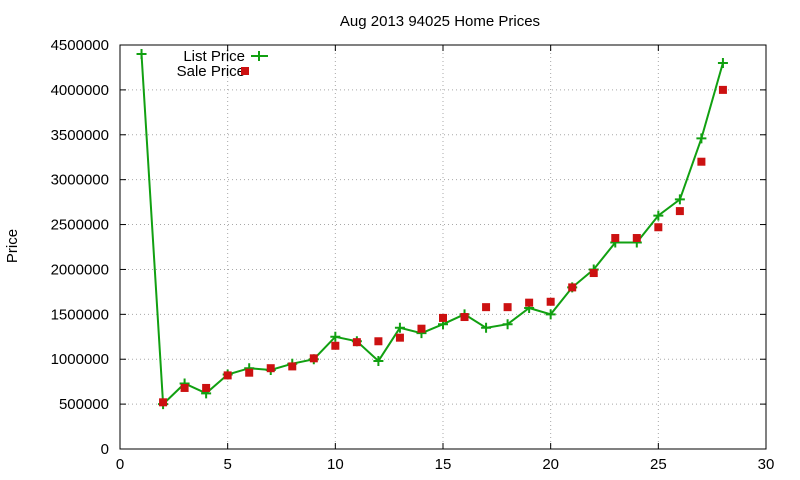  Describe the element at coordinates (80, 359) in the screenshot. I see `y-tick-label: 1000000` at that location.